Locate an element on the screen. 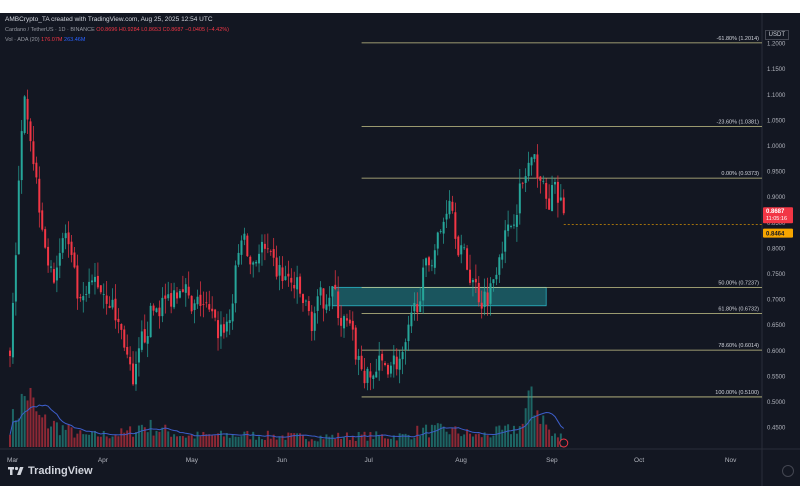 The height and width of the screenshot is (500, 800). tradingview-logo: TradingView is located at coordinates (50, 471).